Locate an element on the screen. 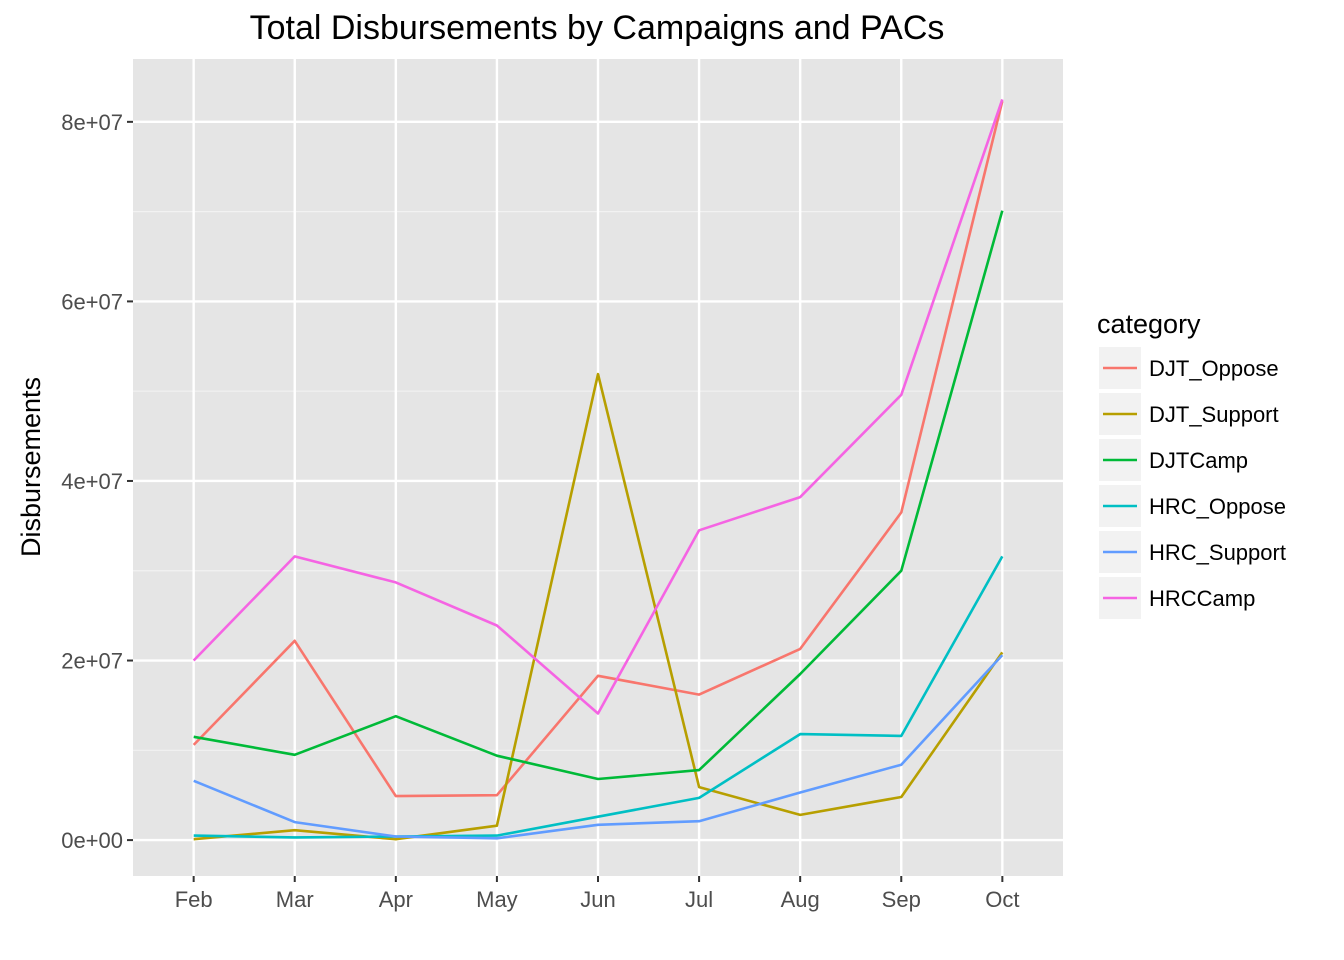 The width and height of the screenshot is (1344, 960). x-tick-label: Jun is located at coordinates (597, 899).